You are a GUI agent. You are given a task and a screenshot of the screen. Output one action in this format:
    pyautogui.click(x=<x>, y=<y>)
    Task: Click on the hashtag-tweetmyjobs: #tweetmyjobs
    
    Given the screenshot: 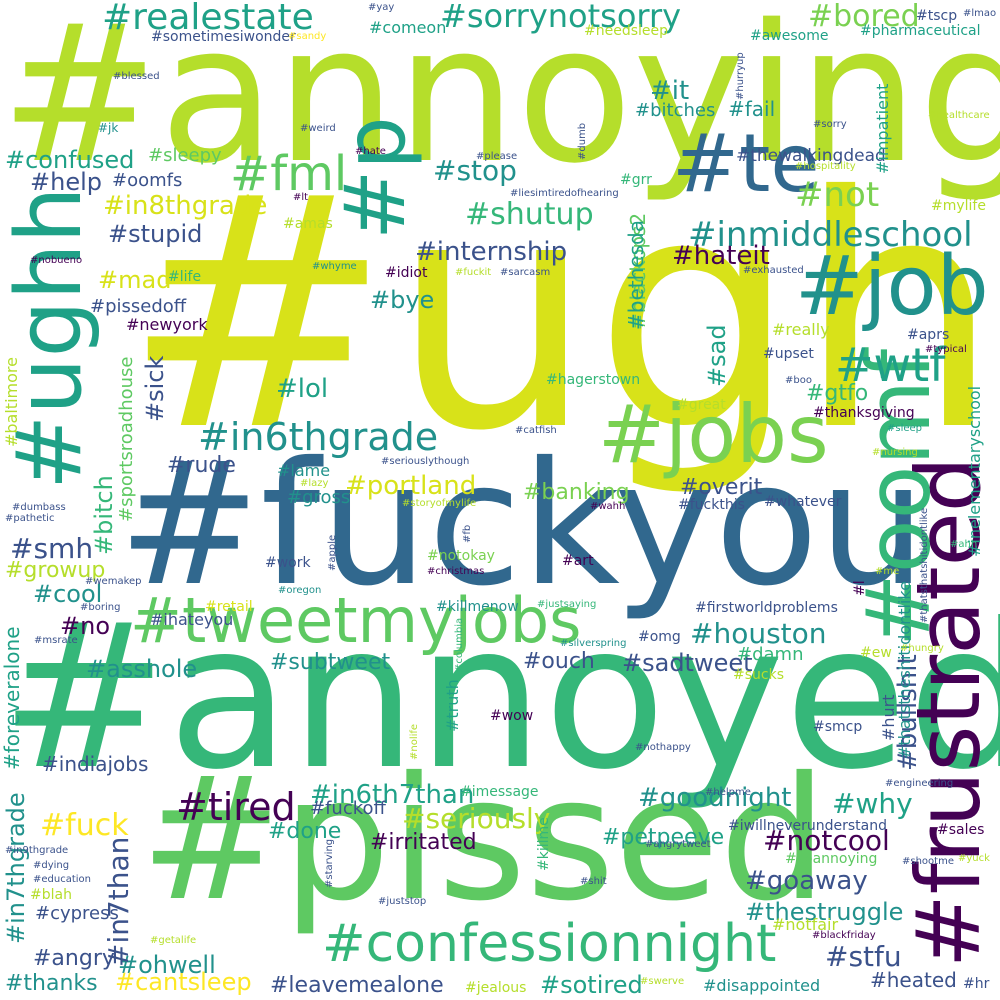 What is the action you would take?
    pyautogui.click(x=356, y=620)
    